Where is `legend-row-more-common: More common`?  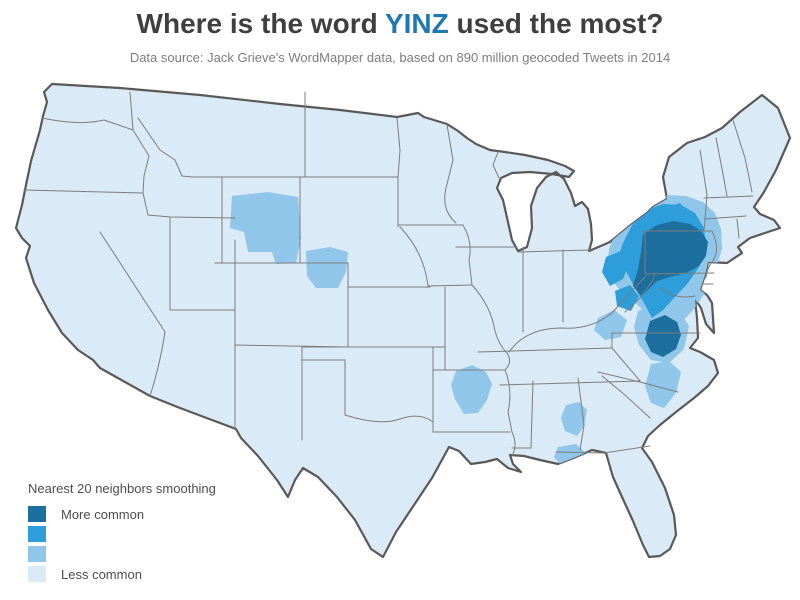
legend-row-more-common: More common is located at coordinates (122, 514).